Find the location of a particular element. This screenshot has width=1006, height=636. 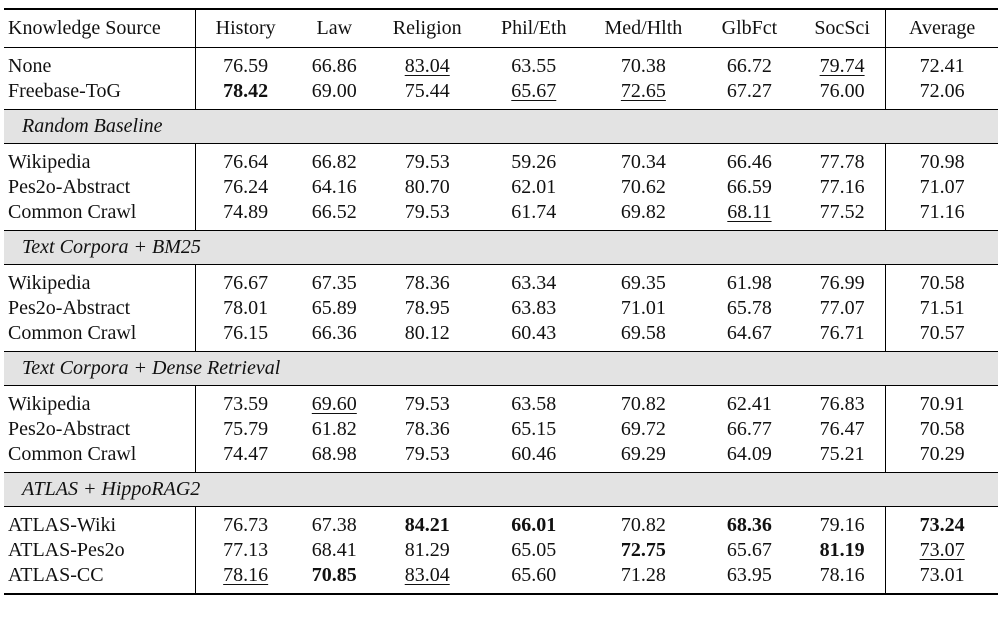

cell-value: 70.29 is located at coordinates (942, 454).